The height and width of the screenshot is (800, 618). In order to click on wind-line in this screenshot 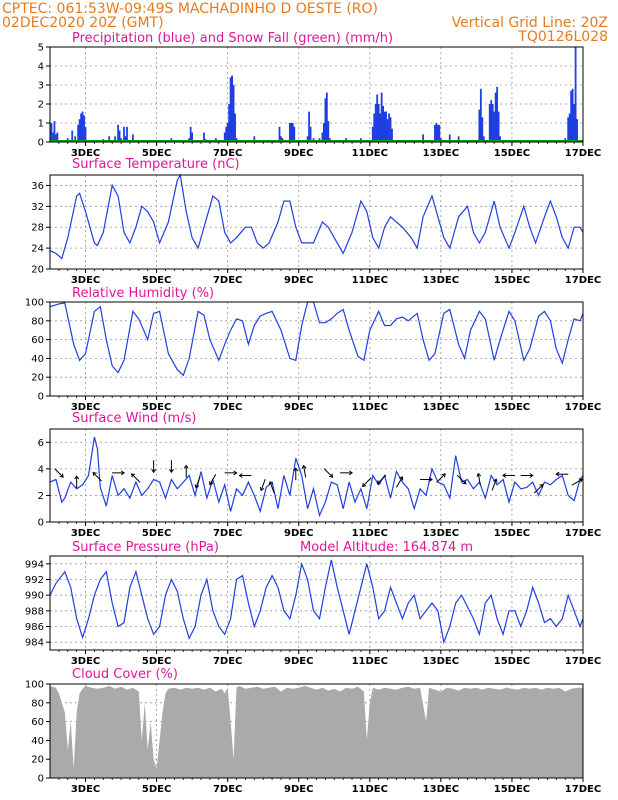, I will do `click(316, 477)`.